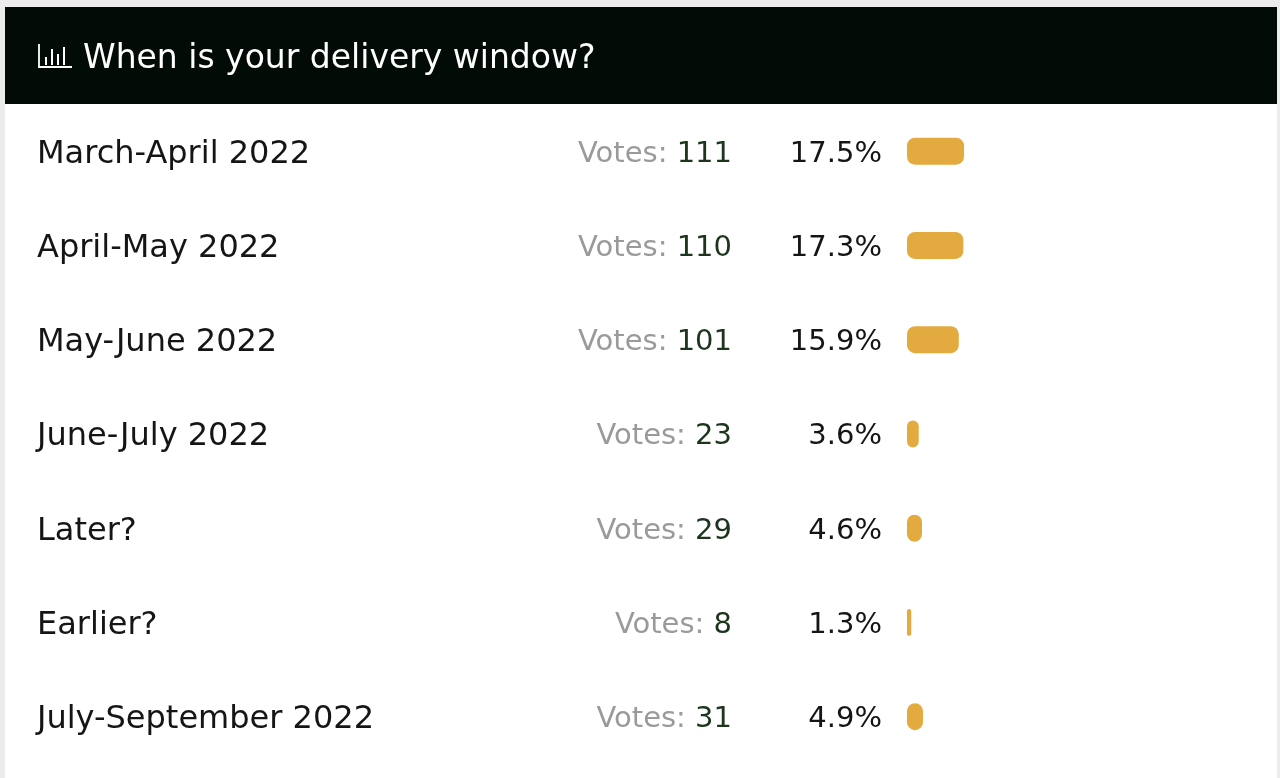  I want to click on data-label: 1.3%, so click(845, 622).